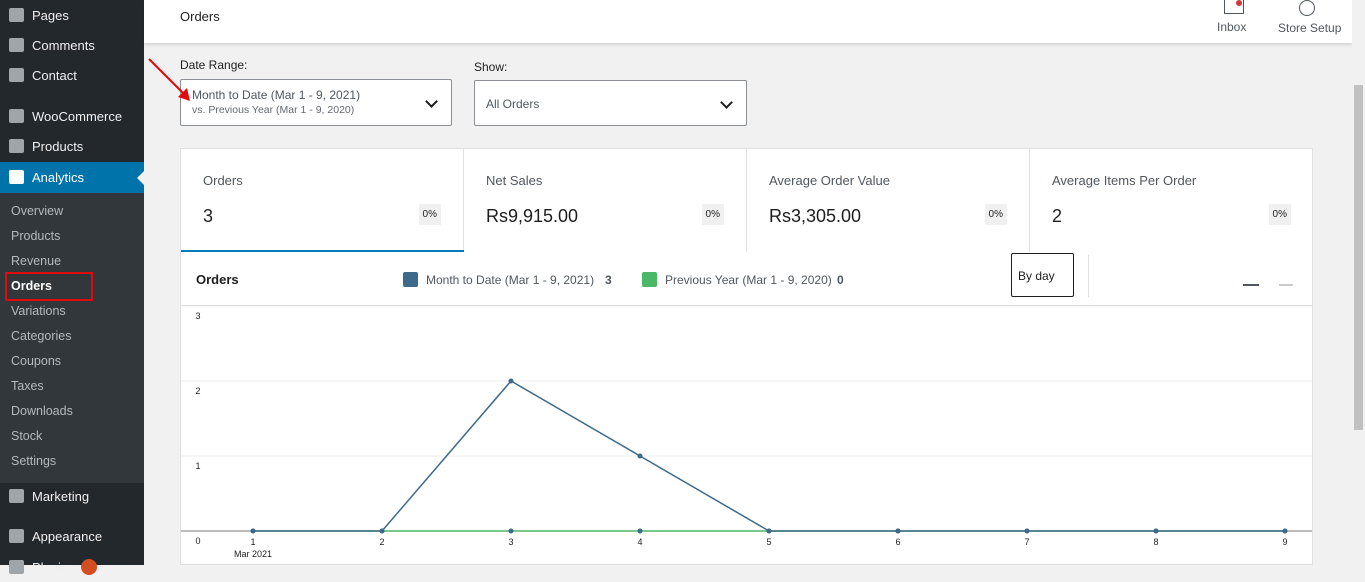 This screenshot has width=1365, height=582. Describe the element at coordinates (322, 201) in the screenshot. I see `summary-card: Orders 3 0%` at that location.